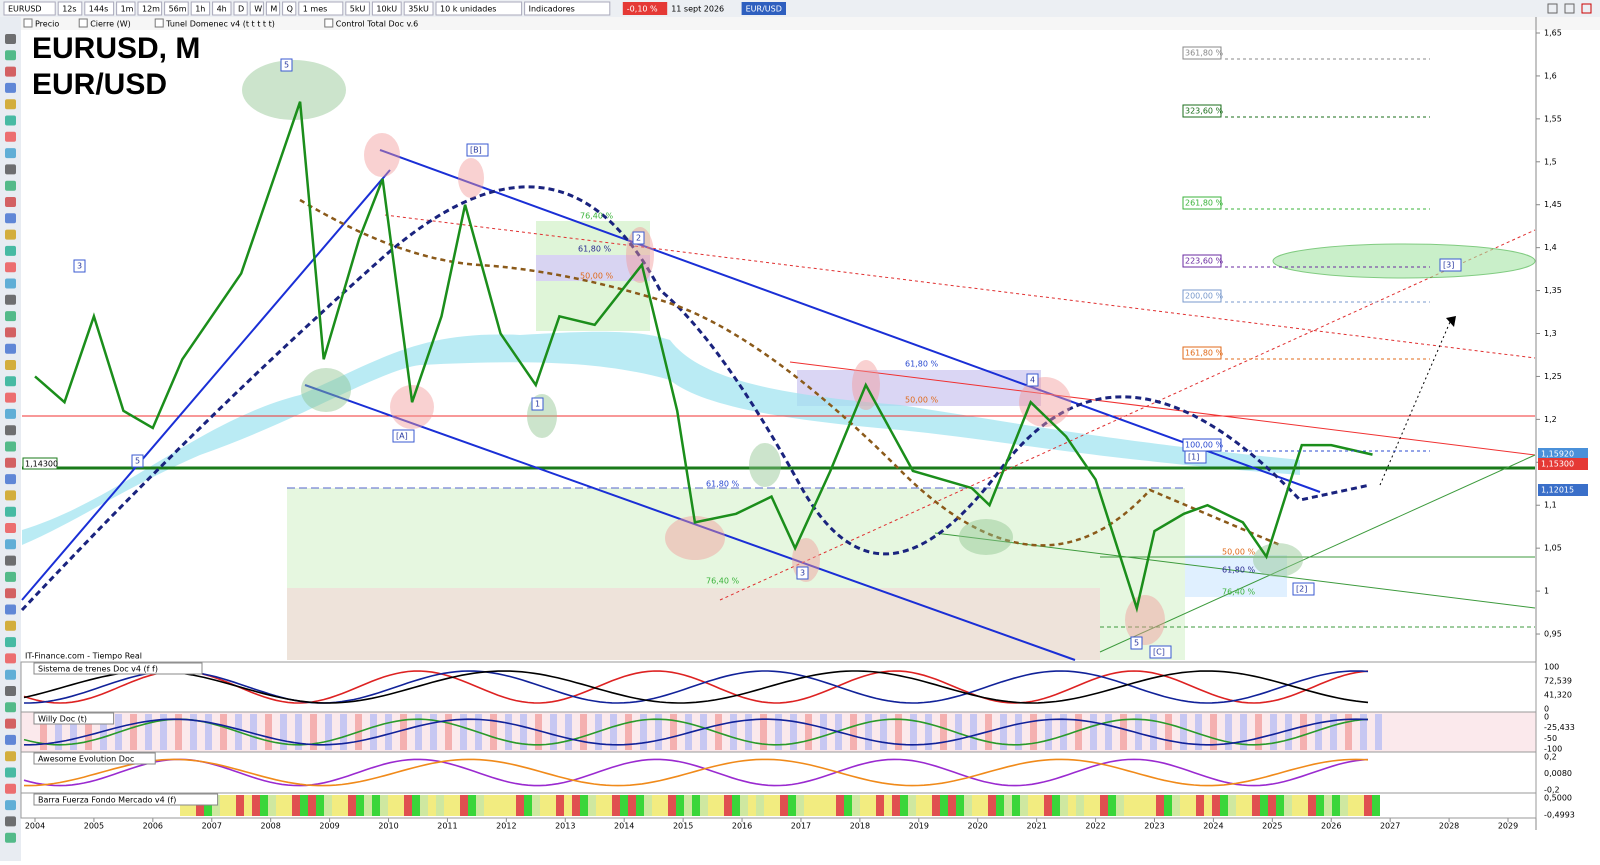  What do you see at coordinates (468, 9) in the screenshot?
I see `button-label: 10 k unidades` at bounding box center [468, 9].